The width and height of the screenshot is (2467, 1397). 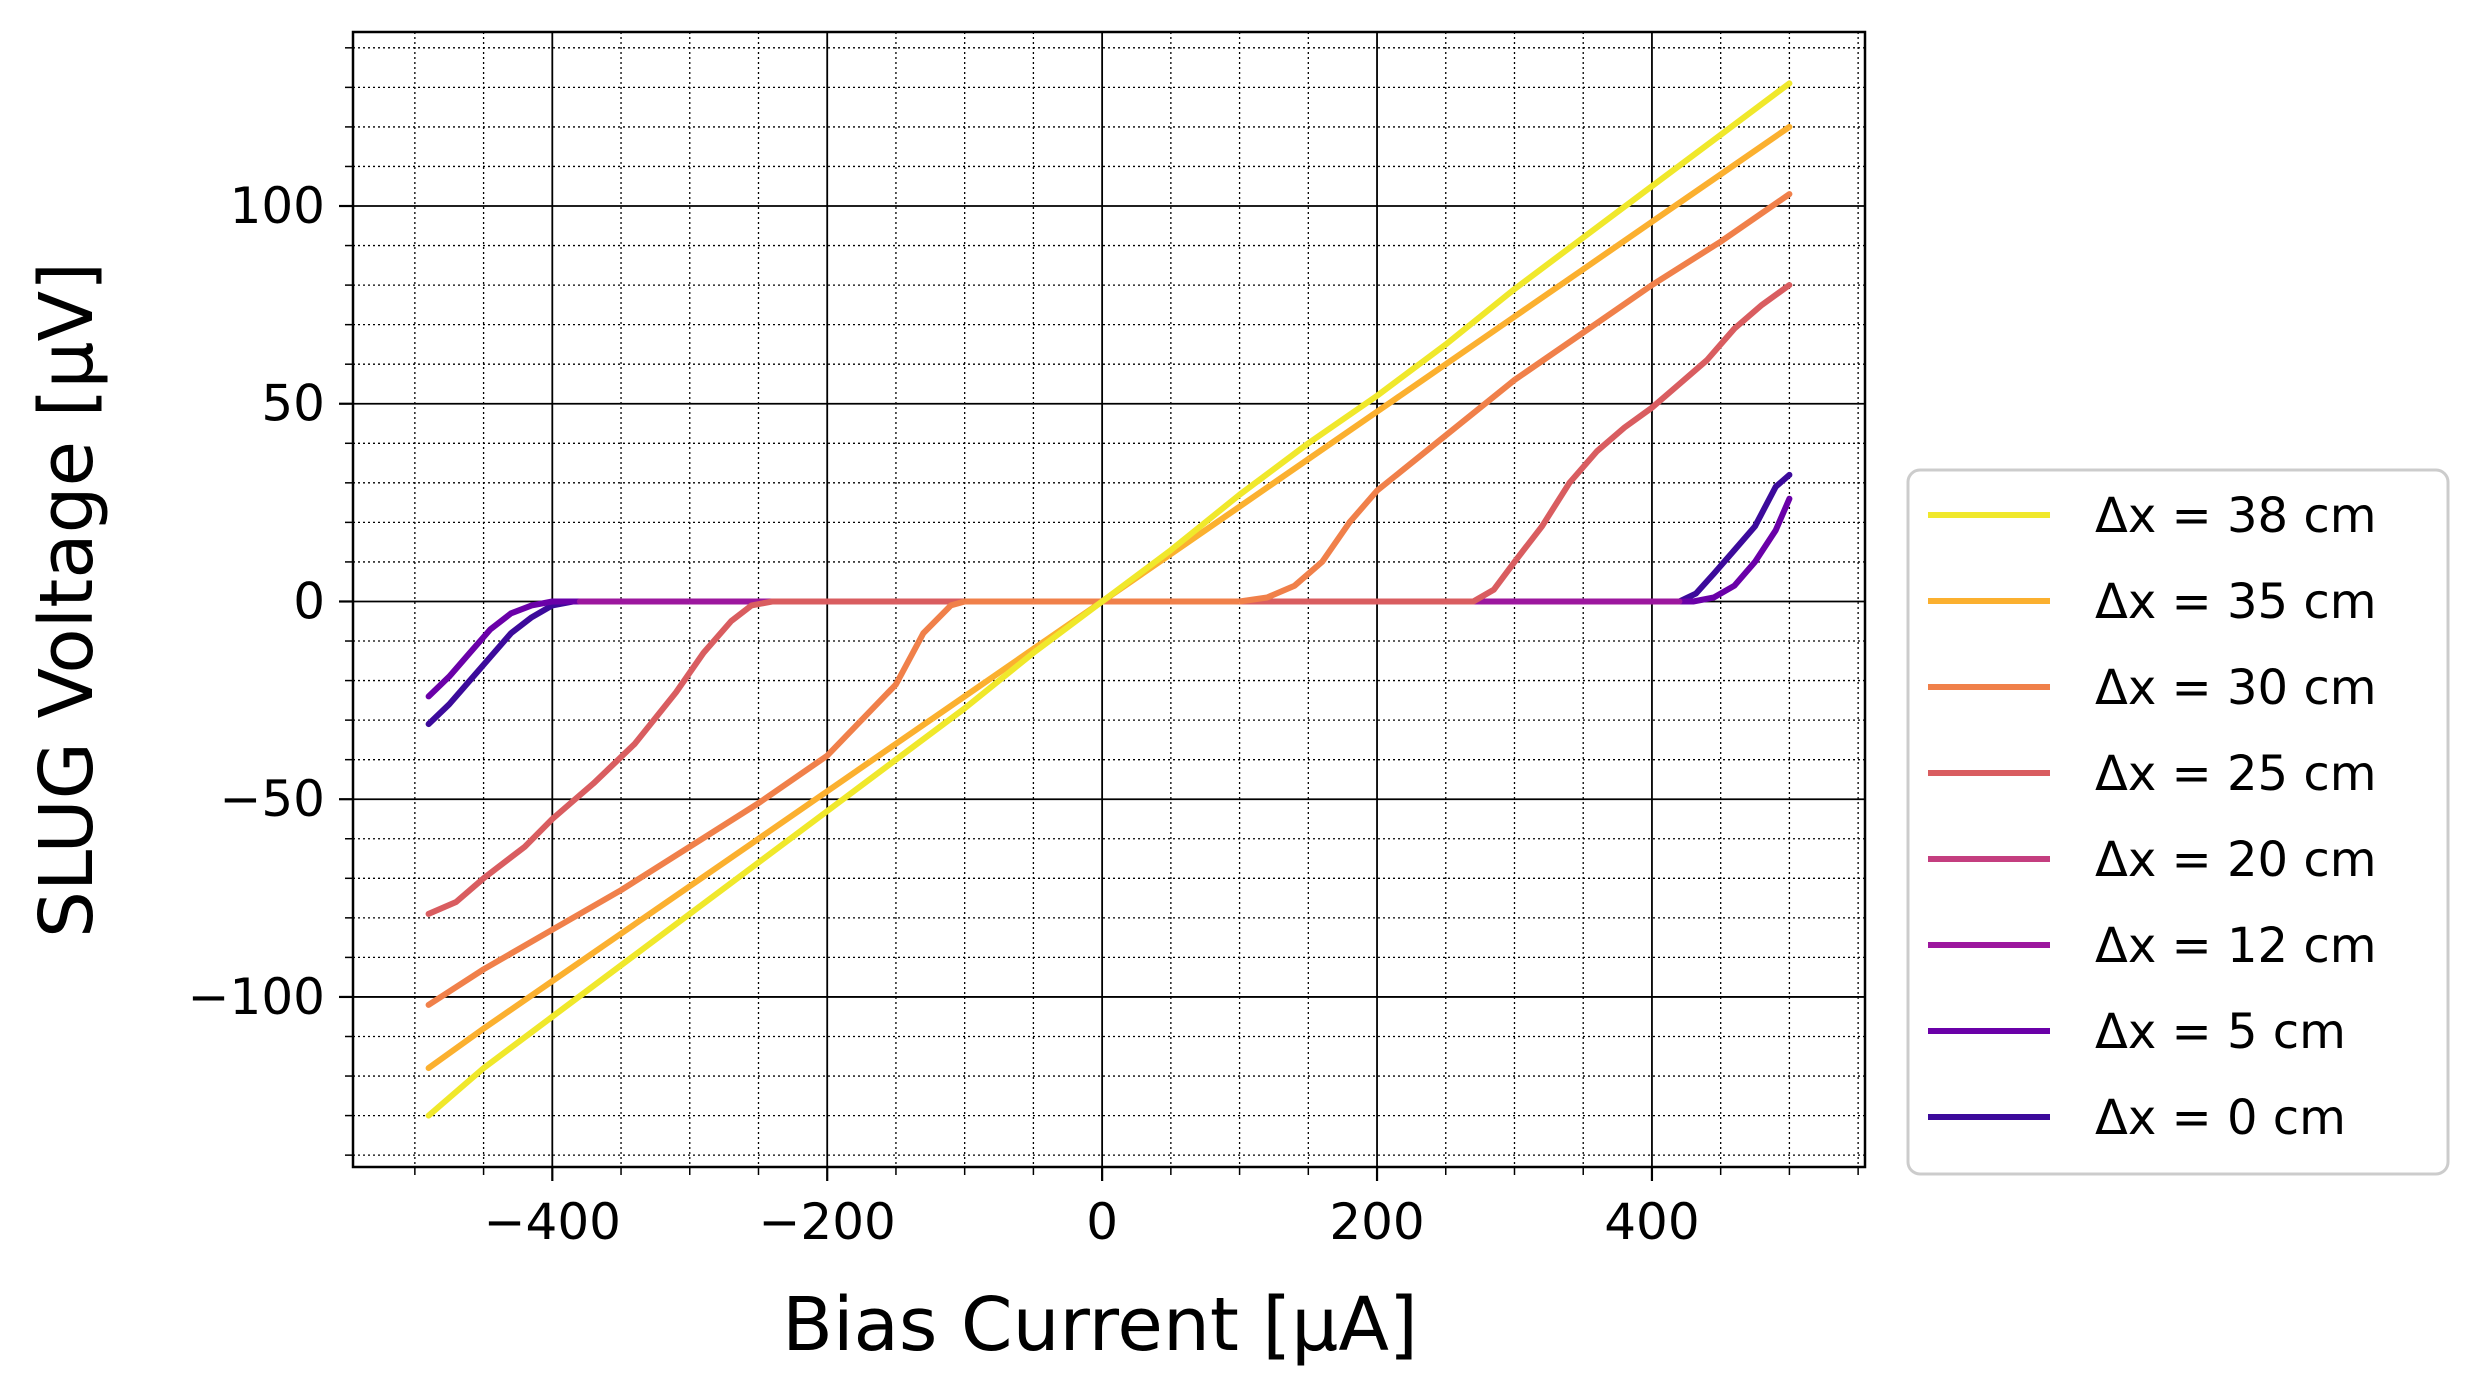 I want to click on x-tick-label: 400, so click(x=1651, y=1222).